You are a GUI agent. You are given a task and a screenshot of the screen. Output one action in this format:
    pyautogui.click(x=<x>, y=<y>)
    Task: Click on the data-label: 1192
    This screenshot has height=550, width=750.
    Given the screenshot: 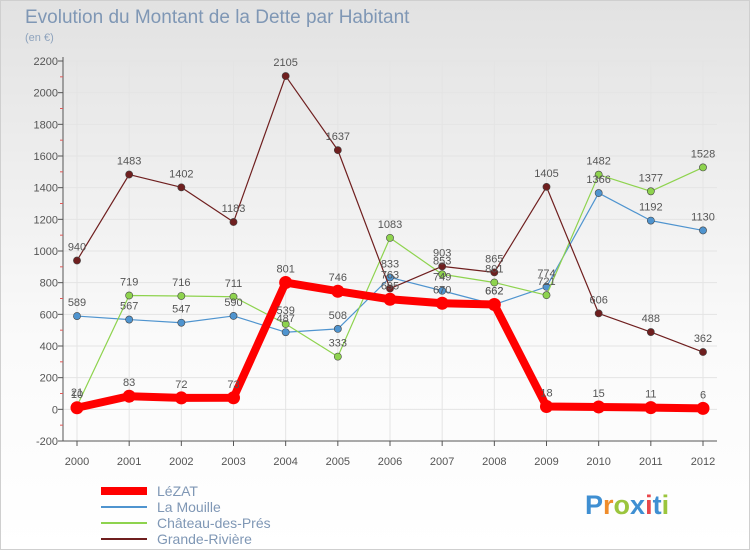 What is the action you would take?
    pyautogui.click(x=651, y=208)
    